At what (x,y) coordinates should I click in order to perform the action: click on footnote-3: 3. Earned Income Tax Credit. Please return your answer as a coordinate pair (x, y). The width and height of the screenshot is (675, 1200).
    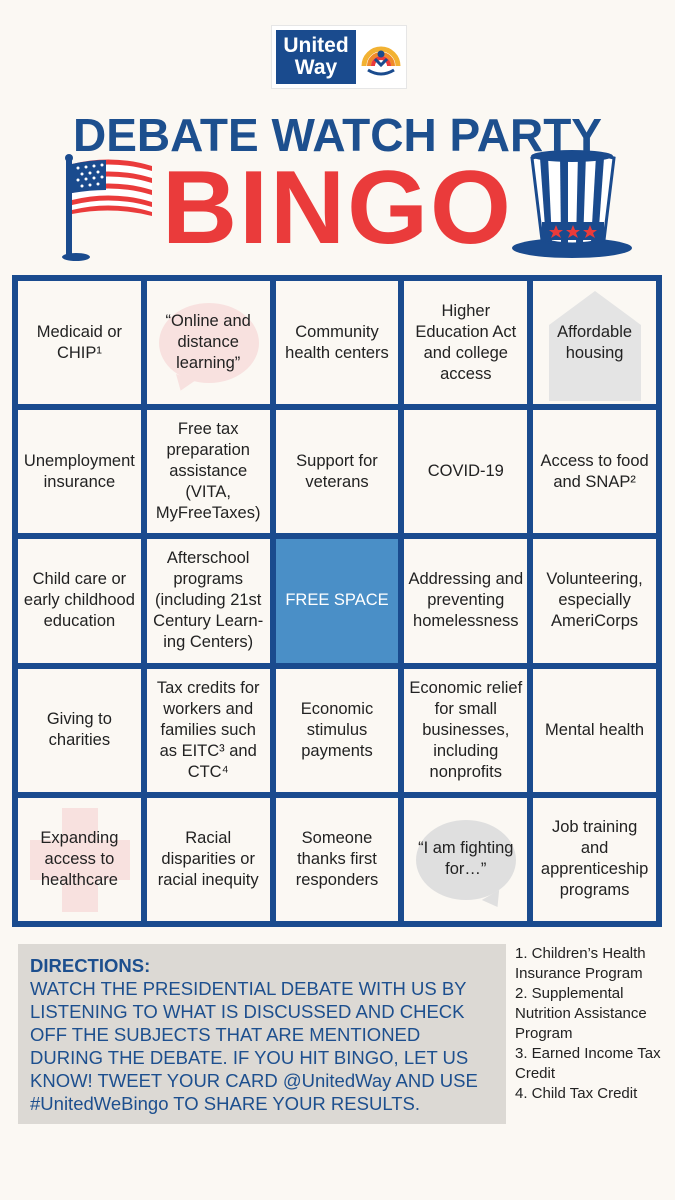
    Looking at the image, I should click on (588, 1063).